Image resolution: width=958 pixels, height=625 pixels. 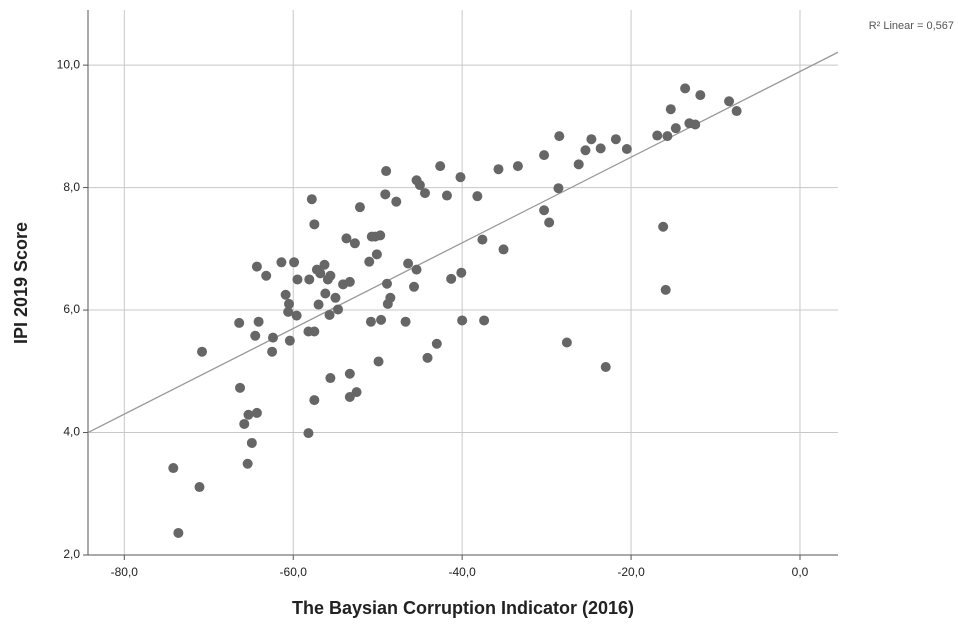 What do you see at coordinates (463, 608) in the screenshot?
I see `x-axis-label: The Baysian Corruption Indicator (2016)` at bounding box center [463, 608].